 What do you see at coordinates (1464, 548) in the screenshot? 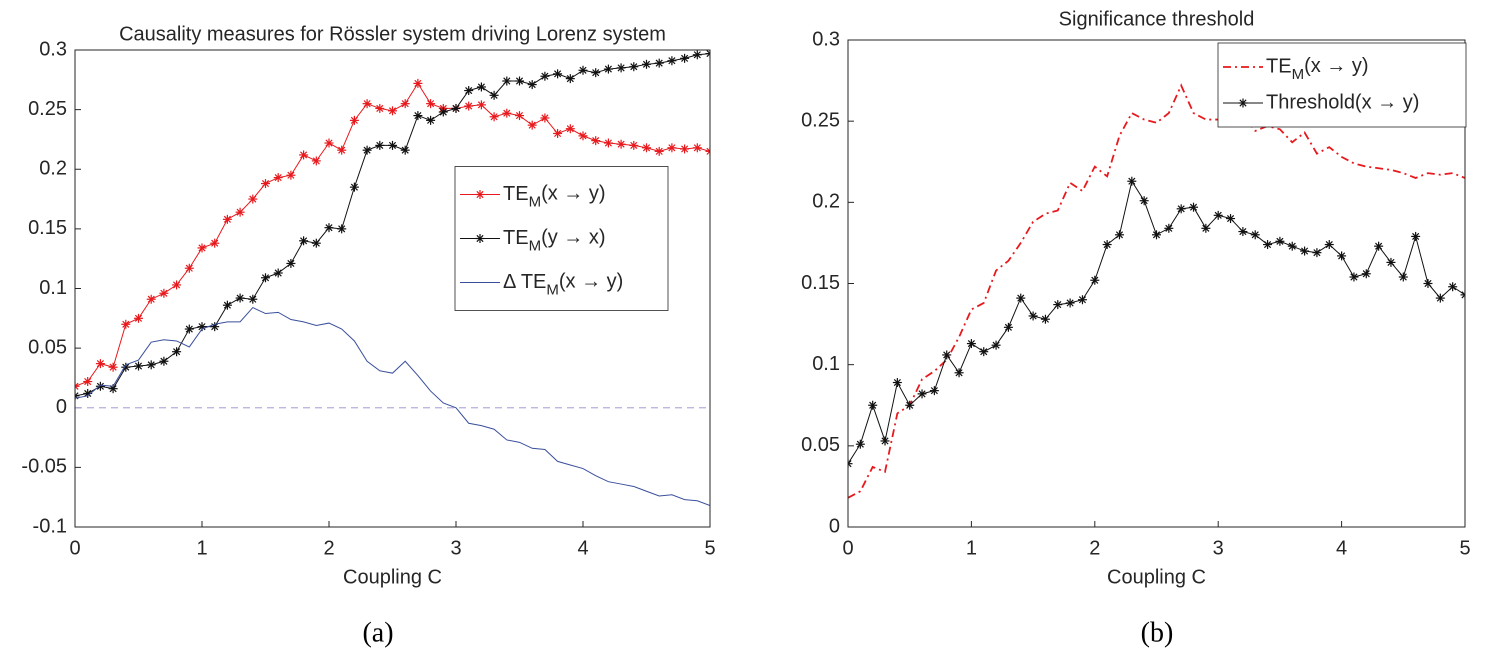
I see `x-tick-label: 5` at bounding box center [1464, 548].